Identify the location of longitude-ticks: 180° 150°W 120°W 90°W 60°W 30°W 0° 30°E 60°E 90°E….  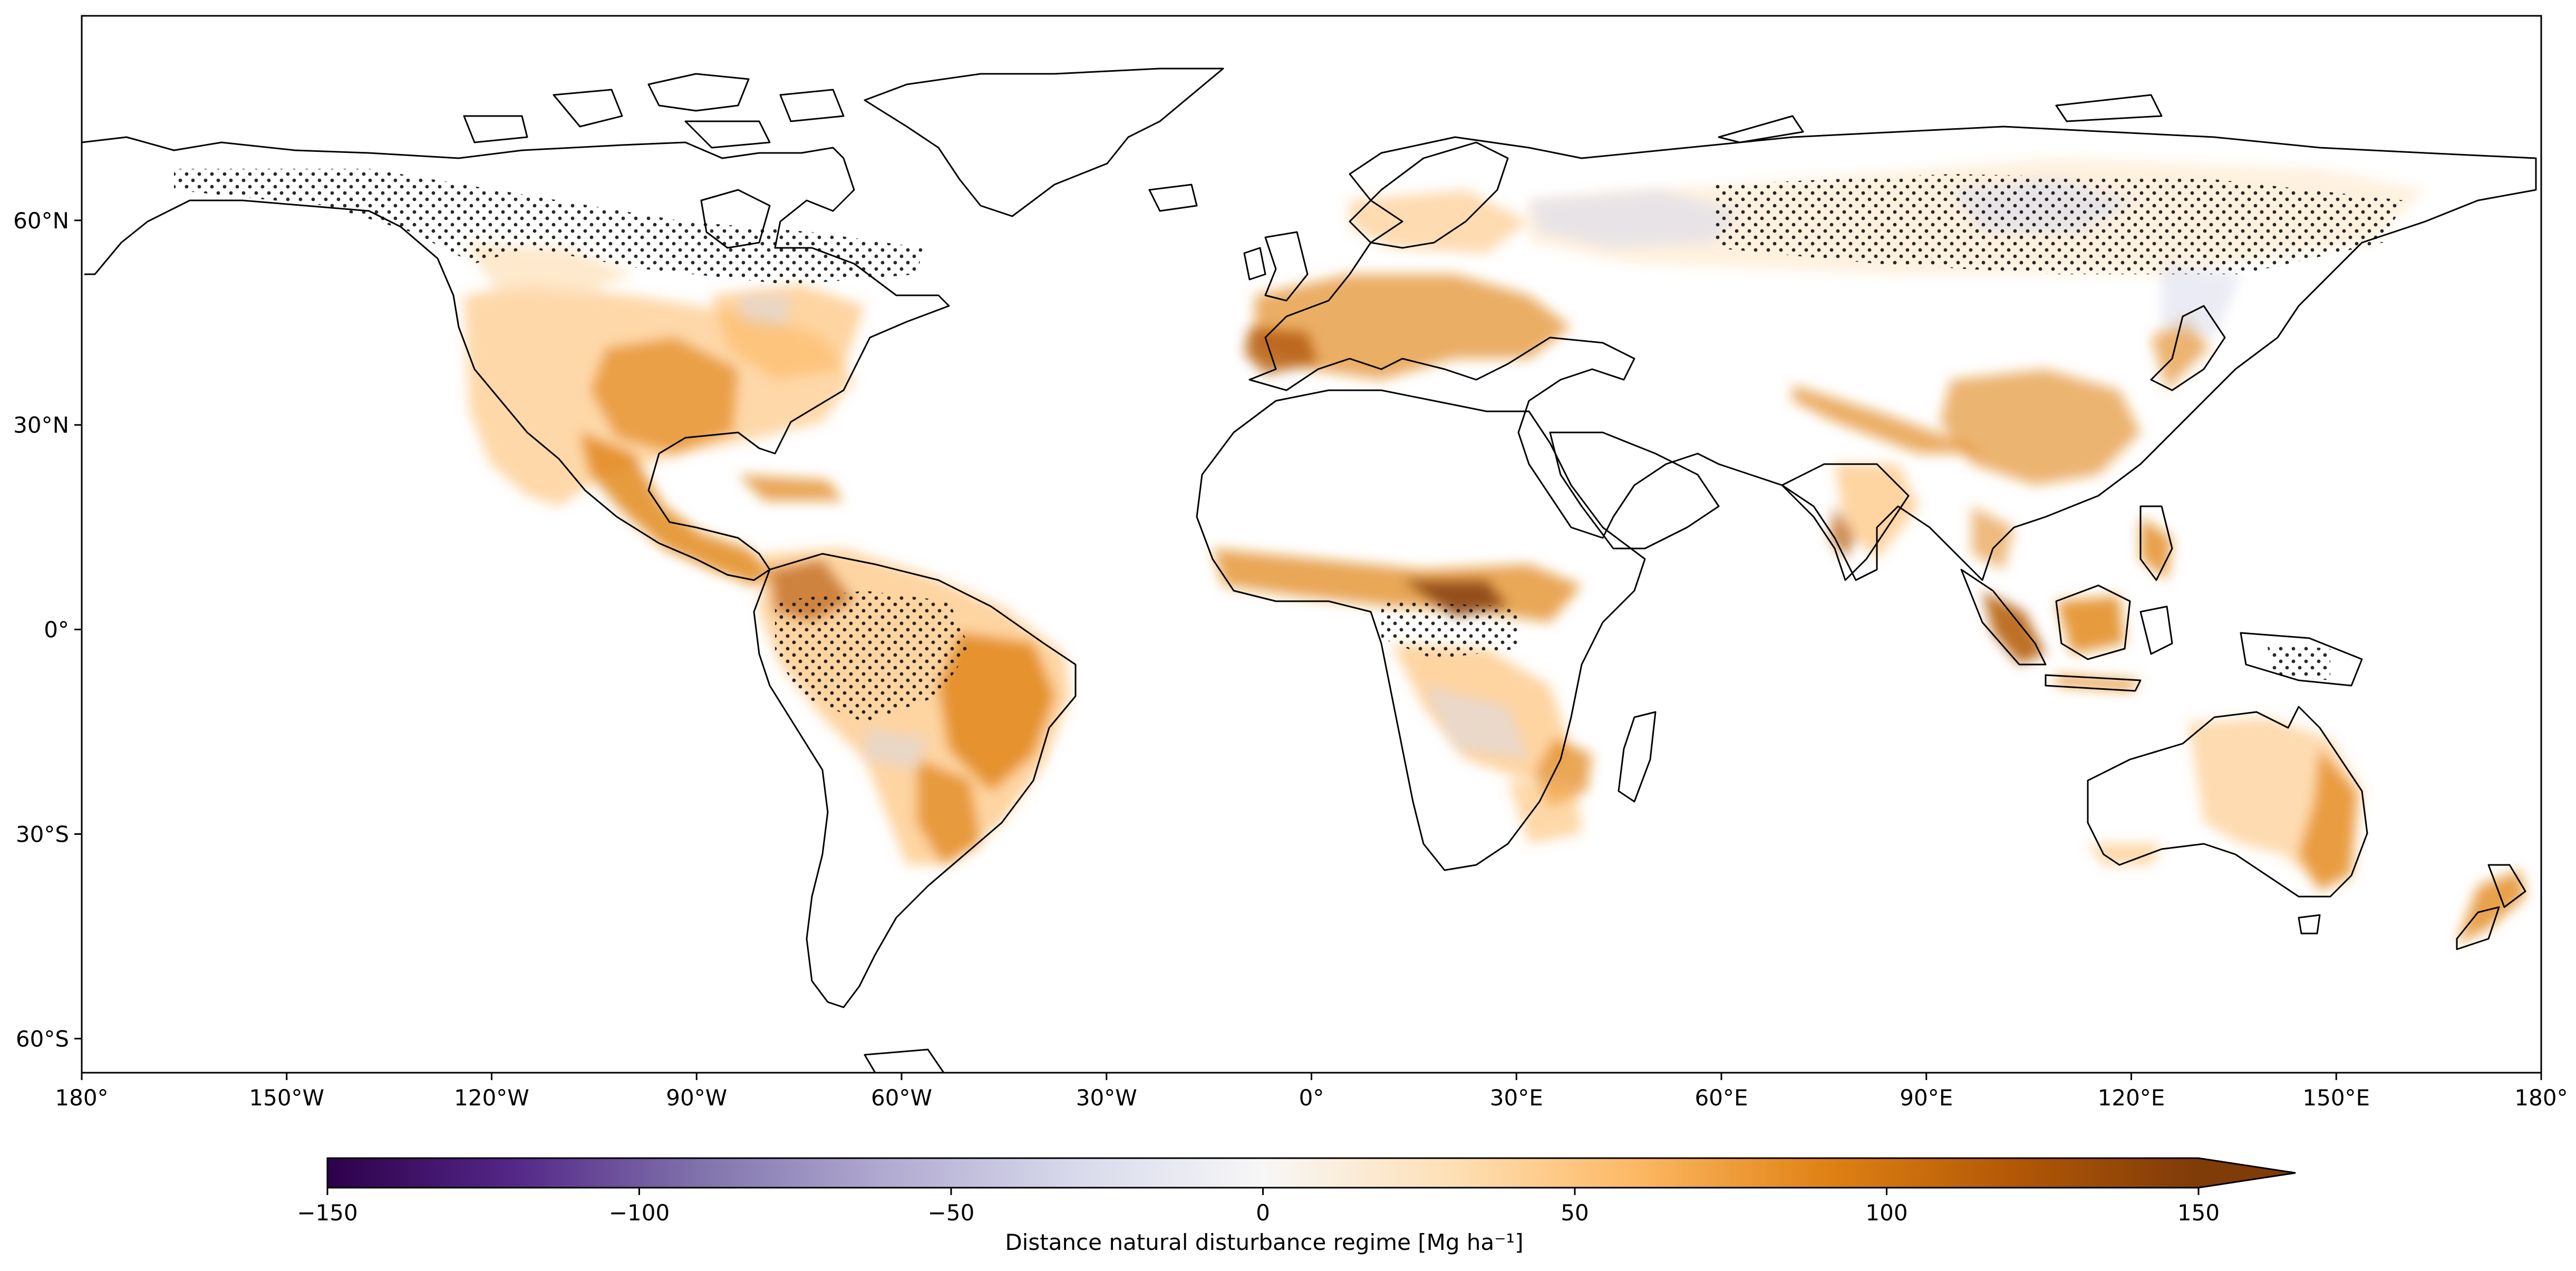
(1311, 1092).